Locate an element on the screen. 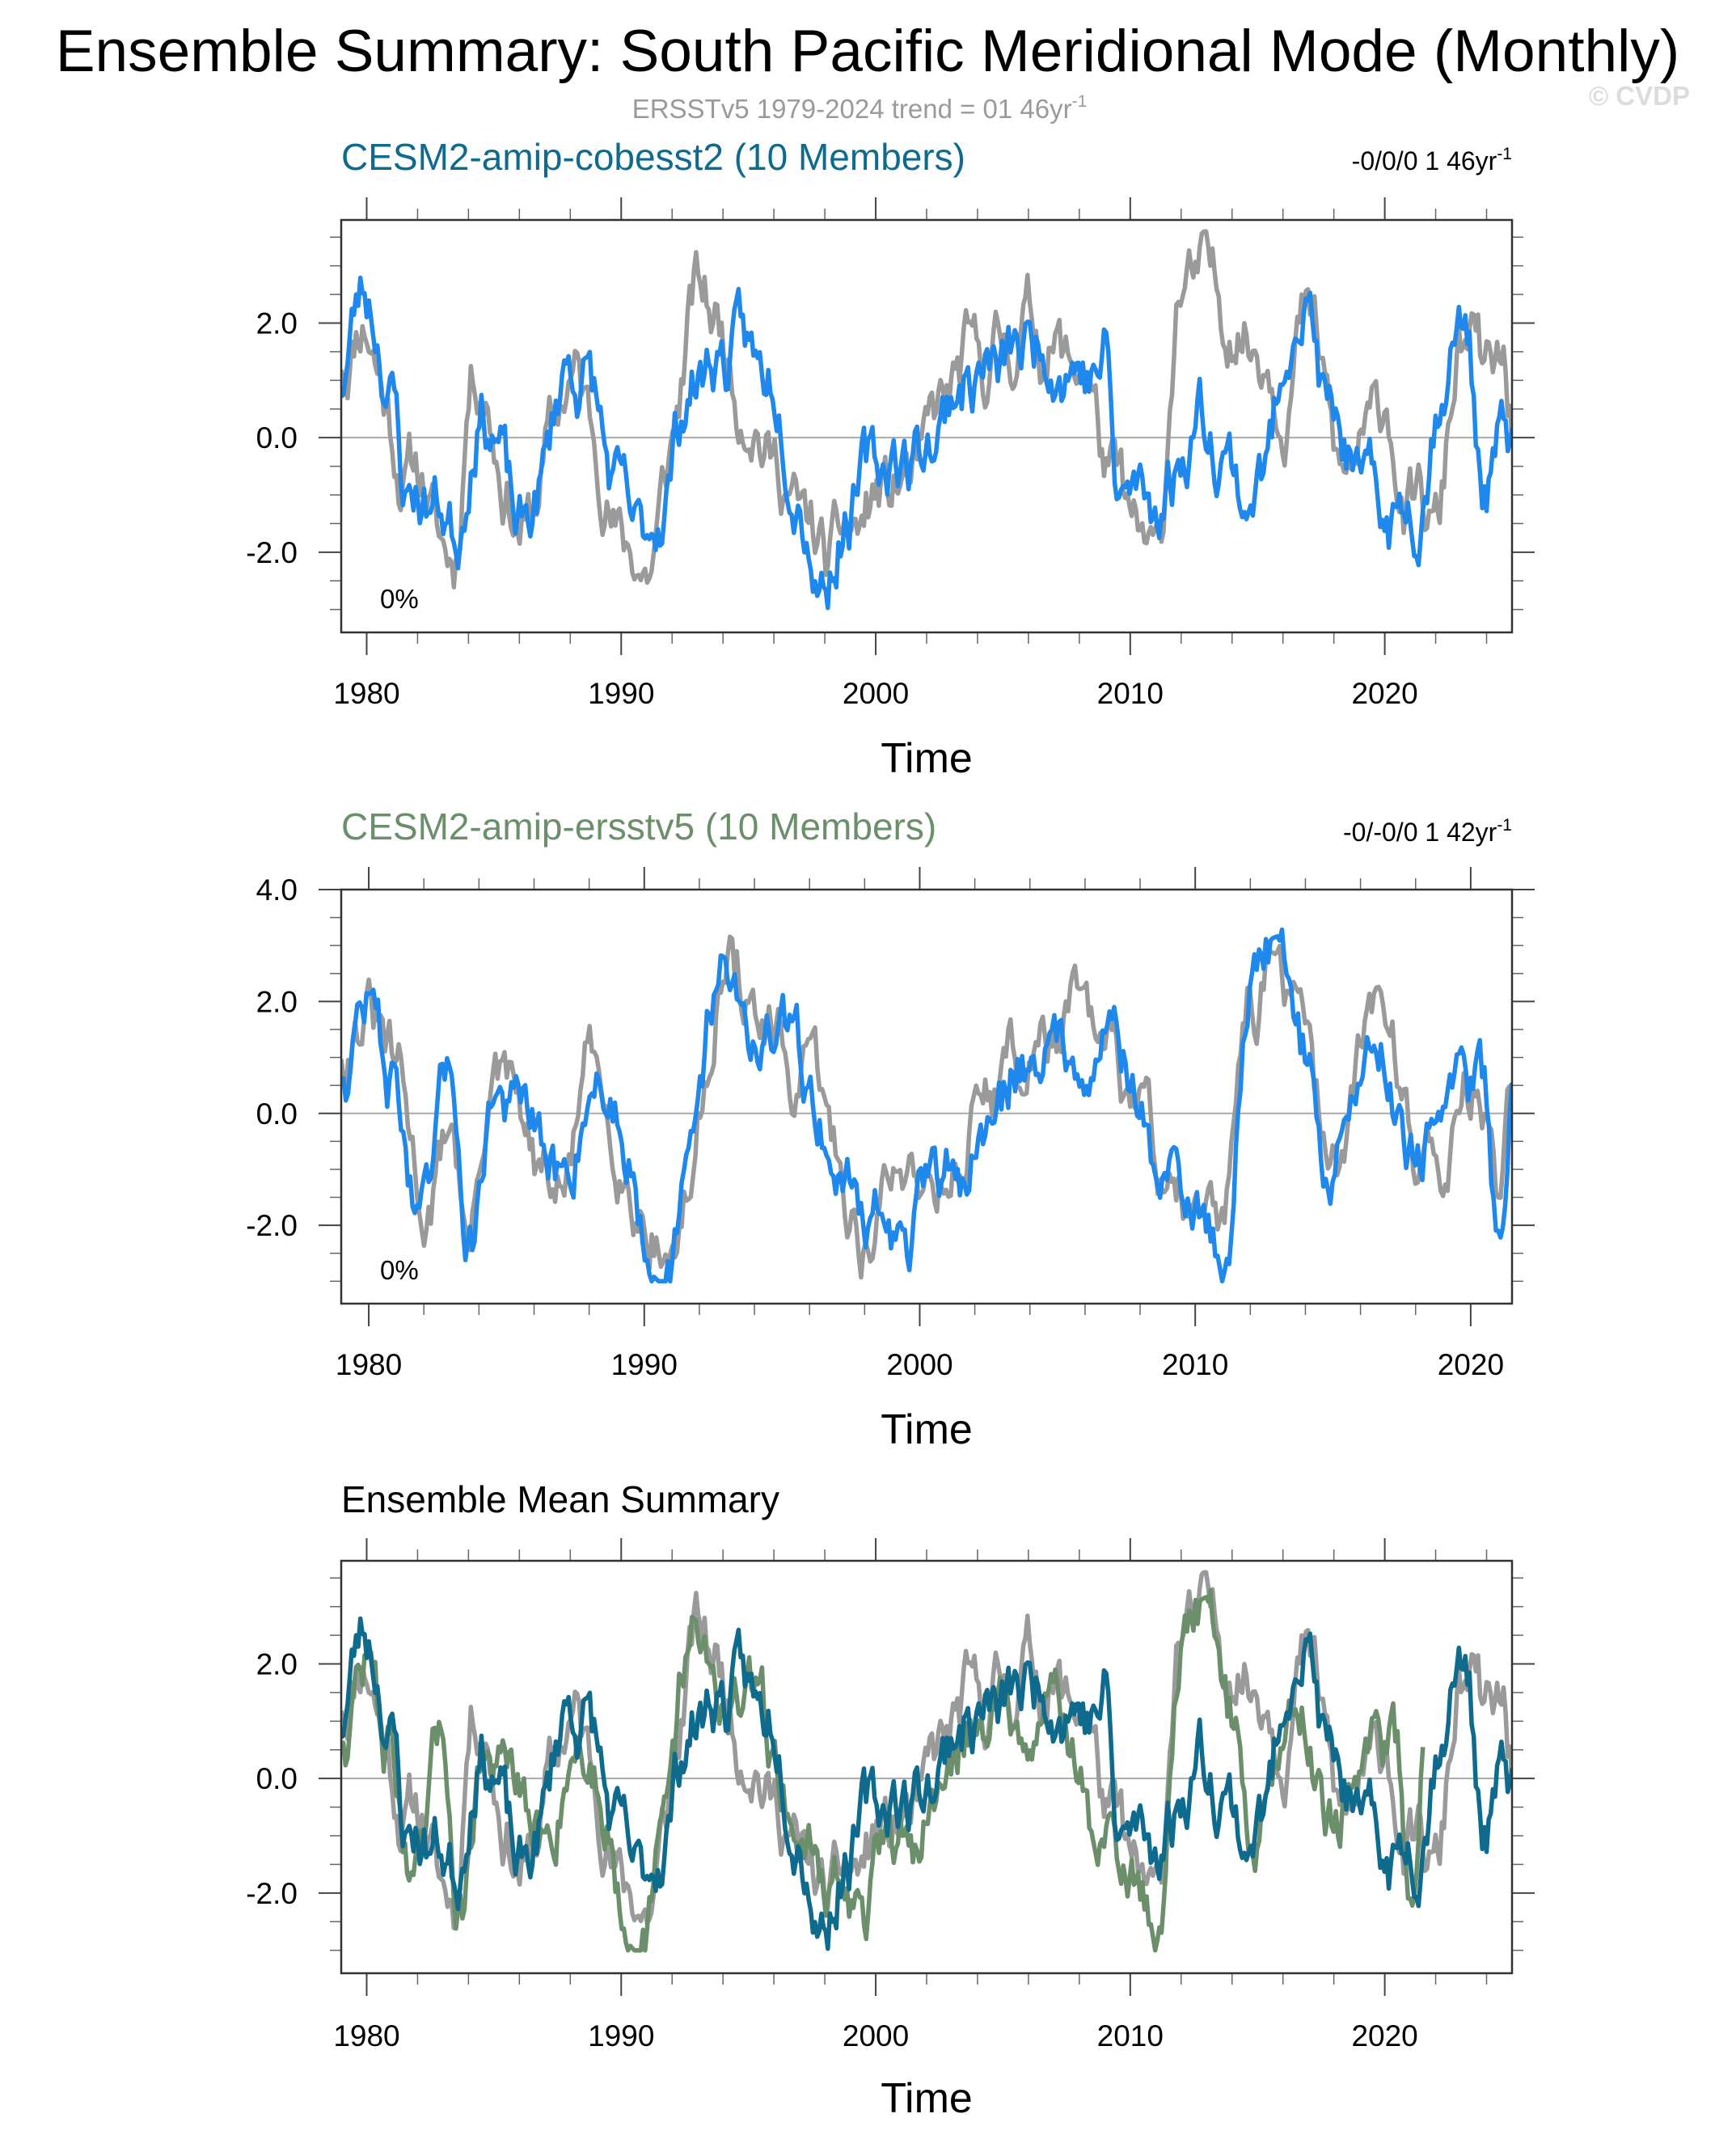 This screenshot has height=2156, width=1736. trend-main: -0/0/0 1 46yr is located at coordinates (1424, 161).